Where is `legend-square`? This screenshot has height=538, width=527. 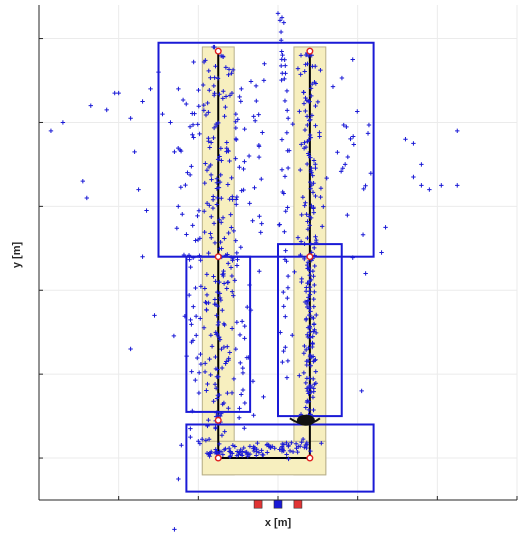 legend-square is located at coordinates (258, 504).